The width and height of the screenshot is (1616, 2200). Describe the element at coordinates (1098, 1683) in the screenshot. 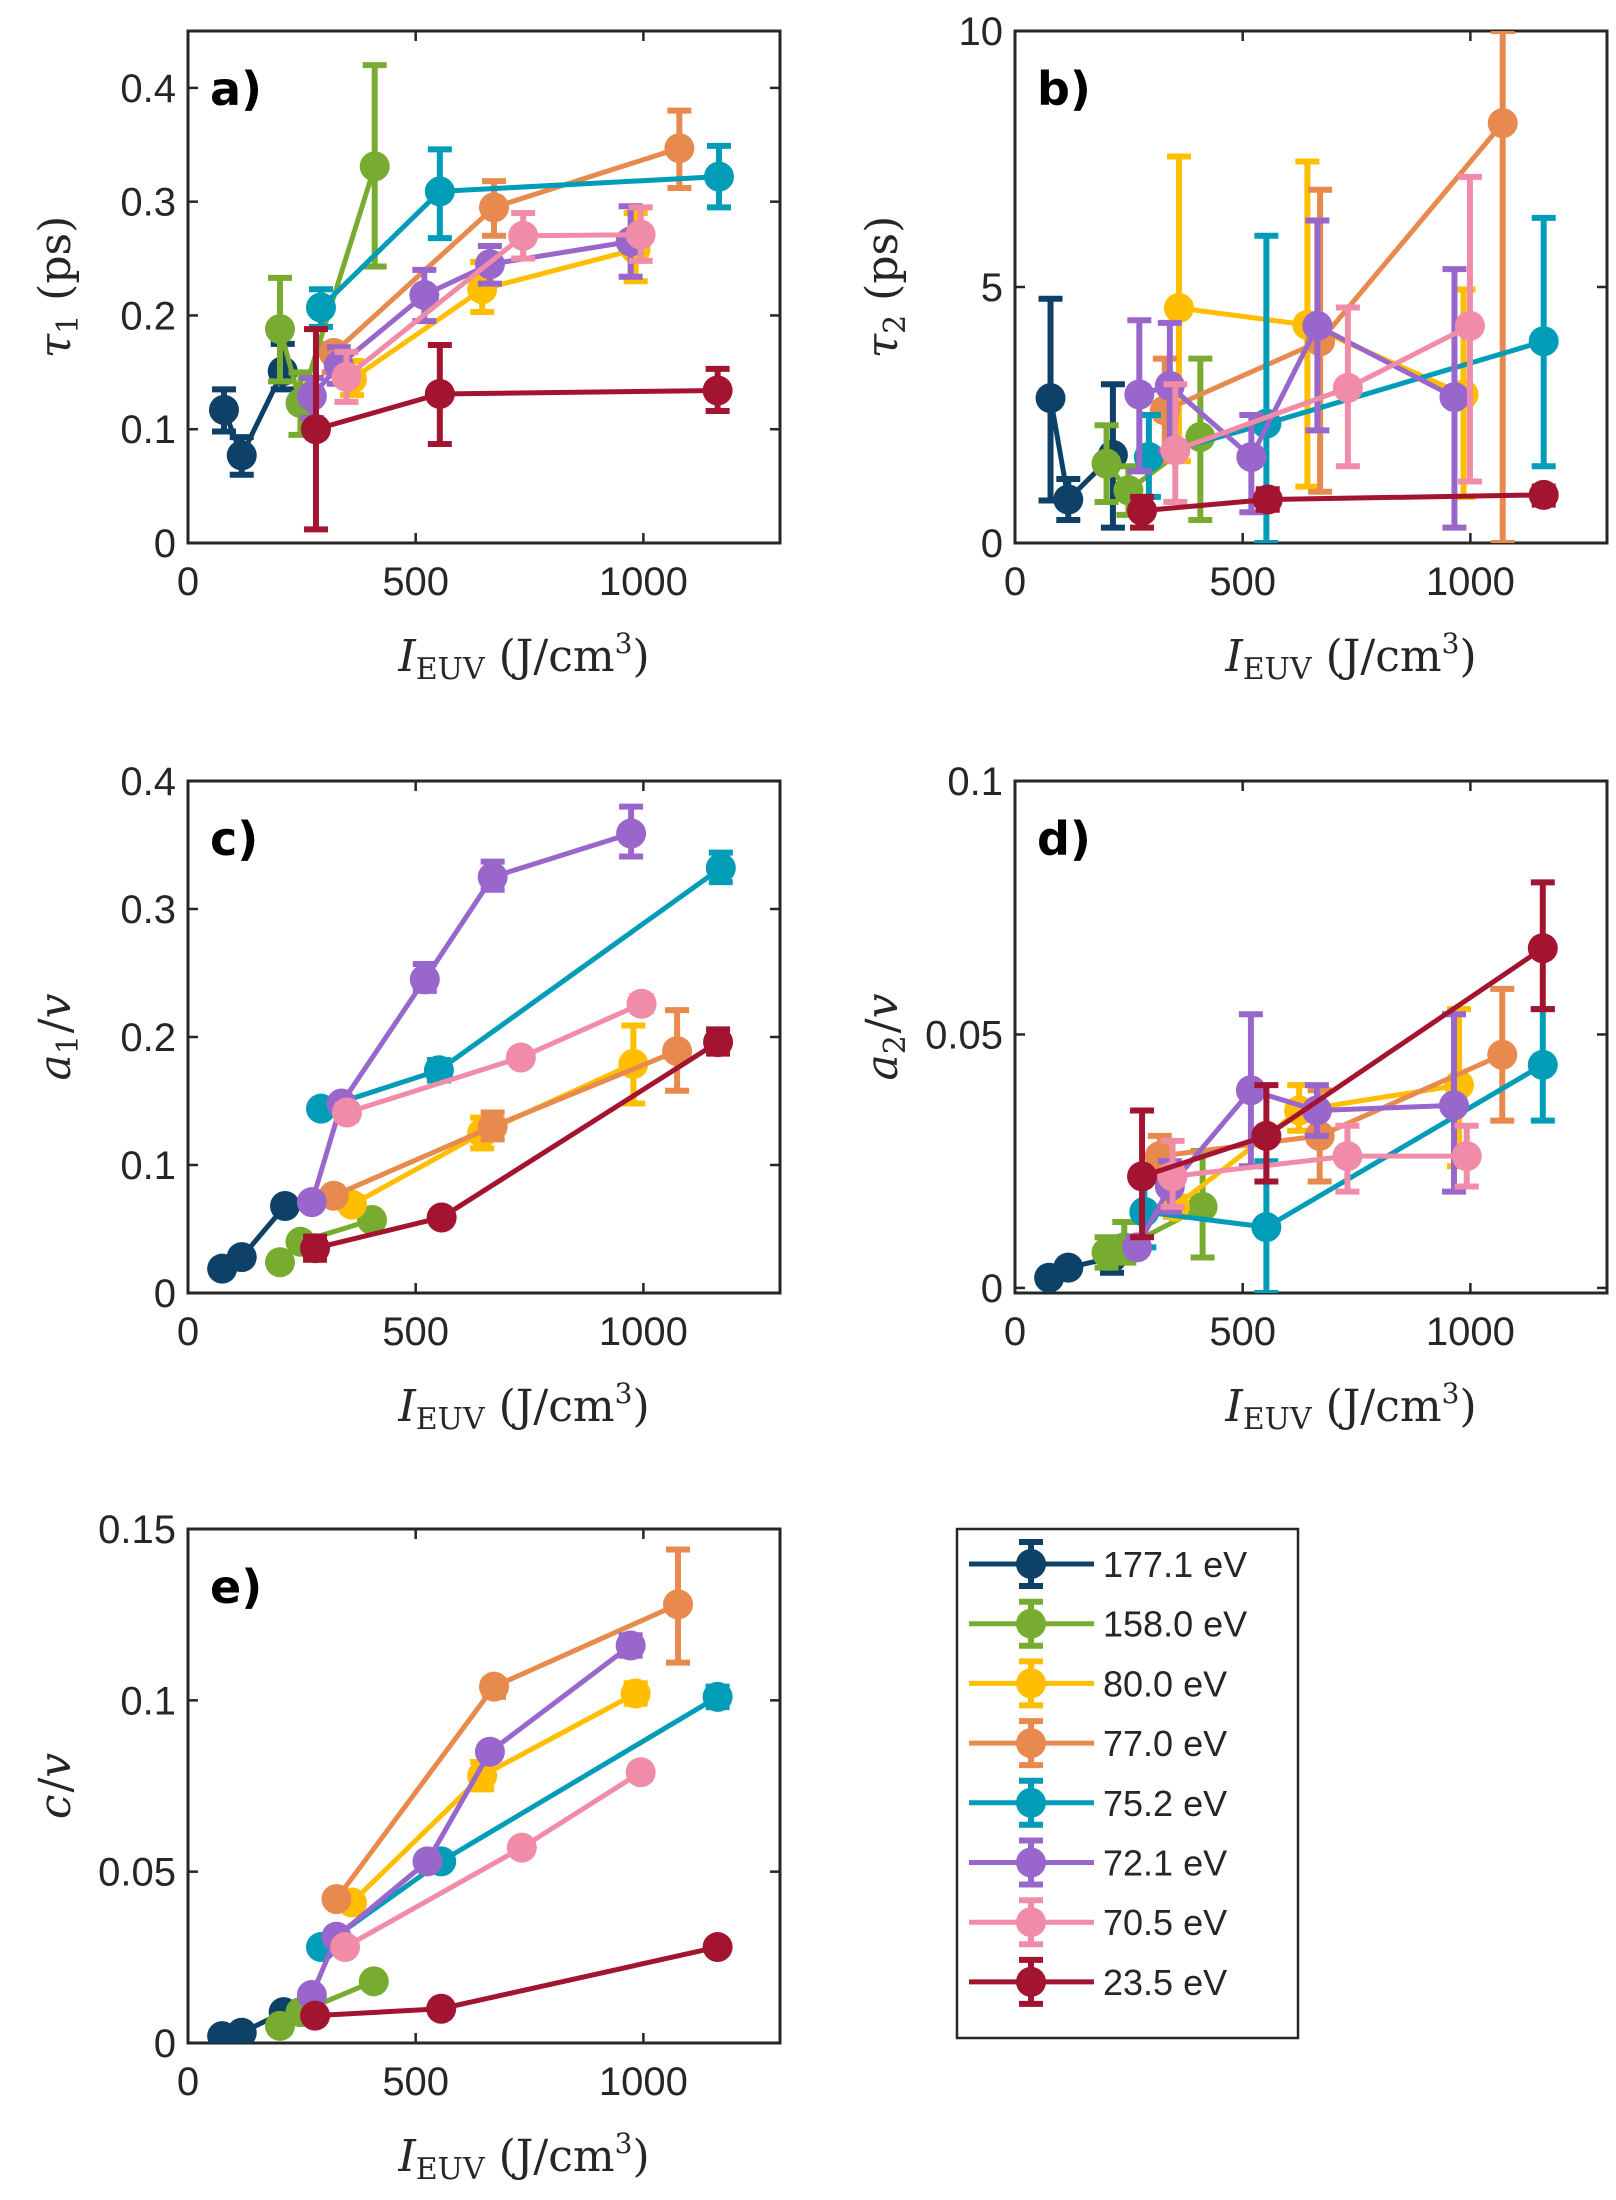

I see `legend-entry: 80.0 eV` at that location.